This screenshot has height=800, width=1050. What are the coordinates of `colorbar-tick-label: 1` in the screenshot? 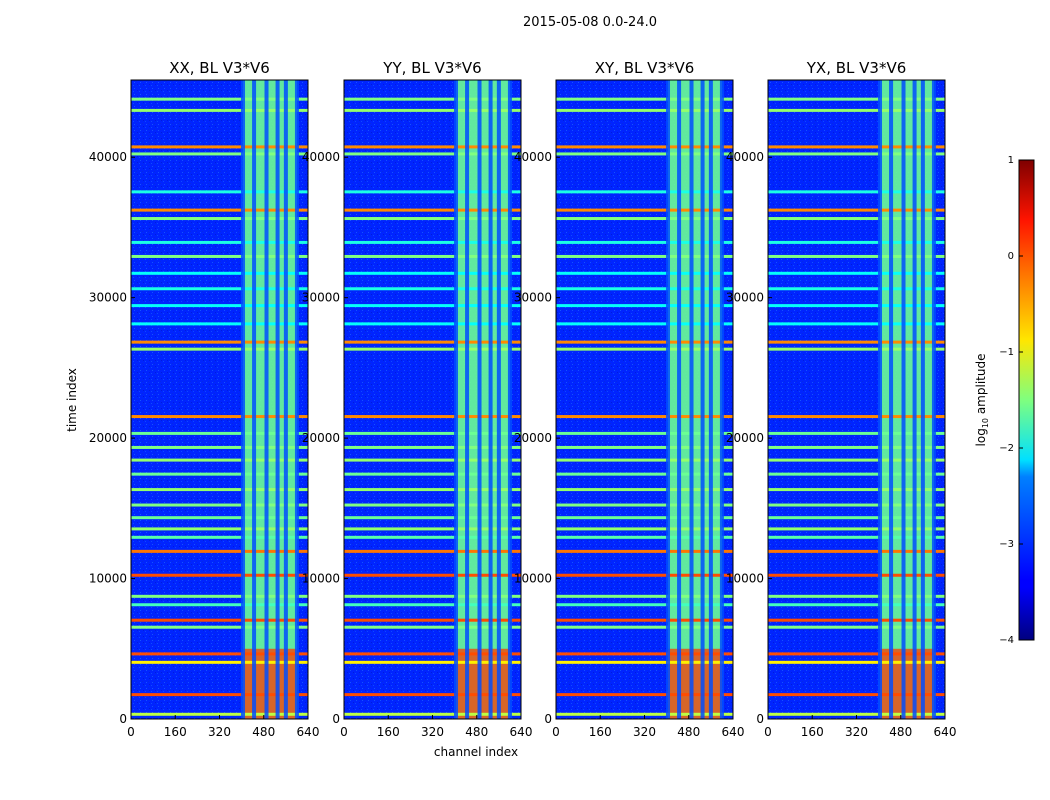 It's located at (1011, 160).